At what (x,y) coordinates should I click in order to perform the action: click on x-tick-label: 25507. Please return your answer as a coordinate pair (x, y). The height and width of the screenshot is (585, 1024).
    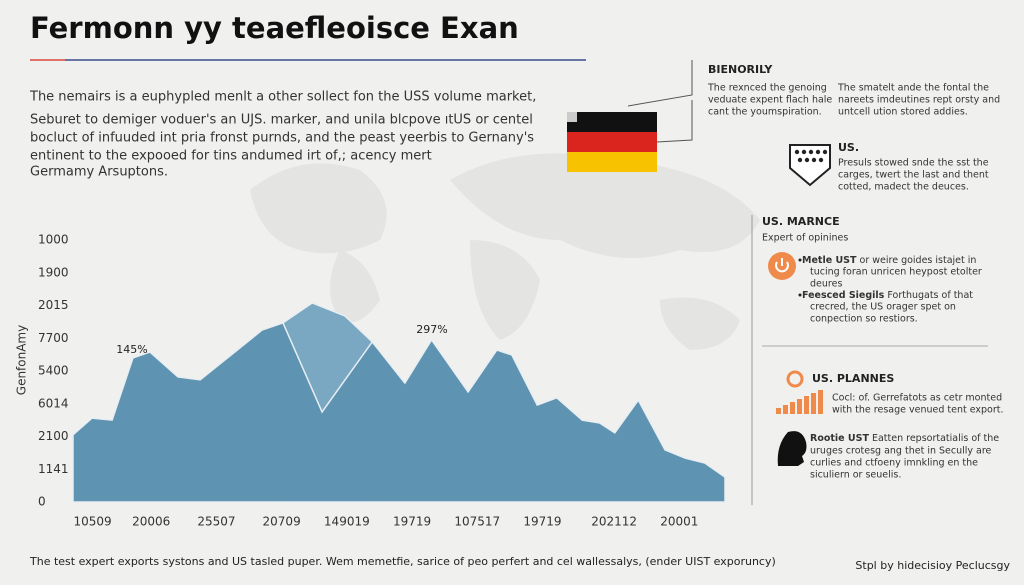
    Looking at the image, I should click on (216, 522).